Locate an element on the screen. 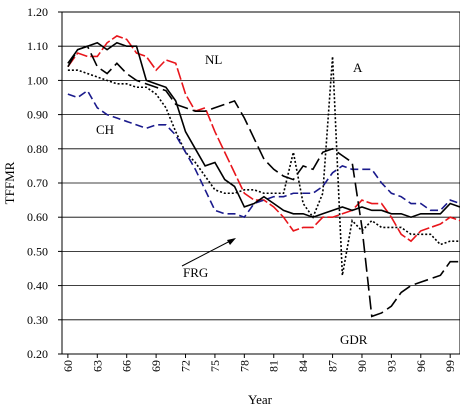  y-tick-label: 1.20 is located at coordinates (37, 12).